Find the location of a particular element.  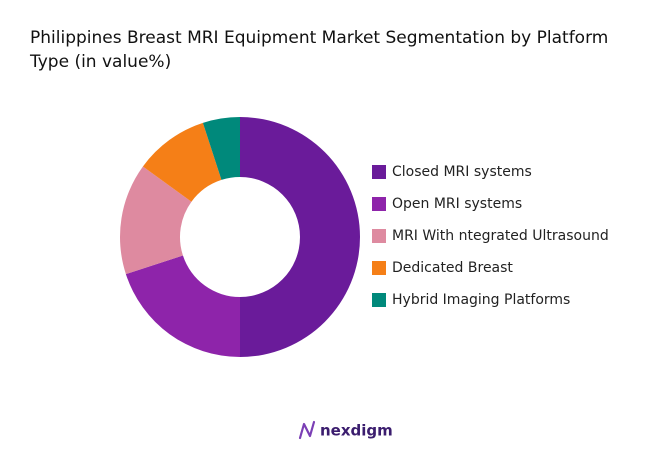

legend-label: Open MRI systems is located at coordinates (457, 204).